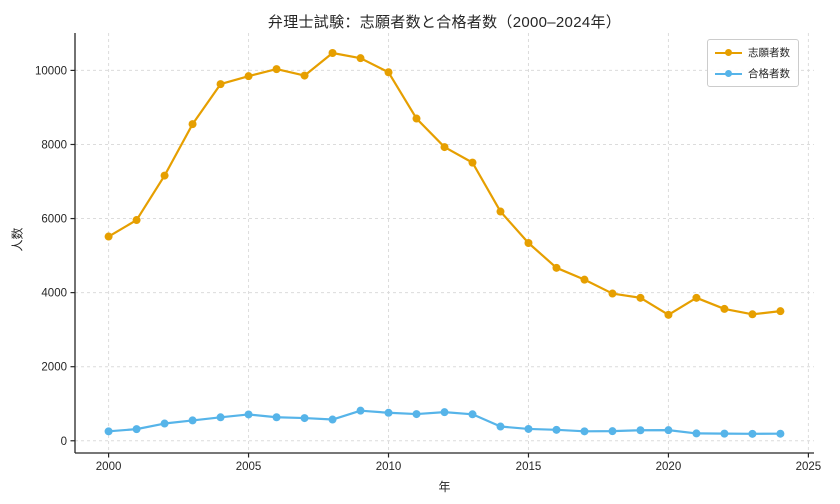 This screenshot has height=504, width=840. Describe the element at coordinates (769, 53) in the screenshot. I see `legend-label-applicants: 志願者数` at that location.